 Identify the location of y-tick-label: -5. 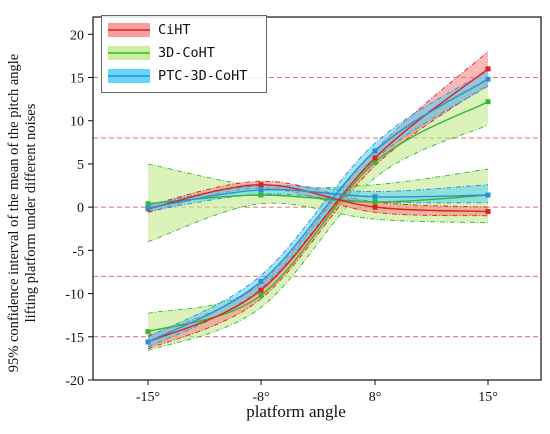
(78, 251).